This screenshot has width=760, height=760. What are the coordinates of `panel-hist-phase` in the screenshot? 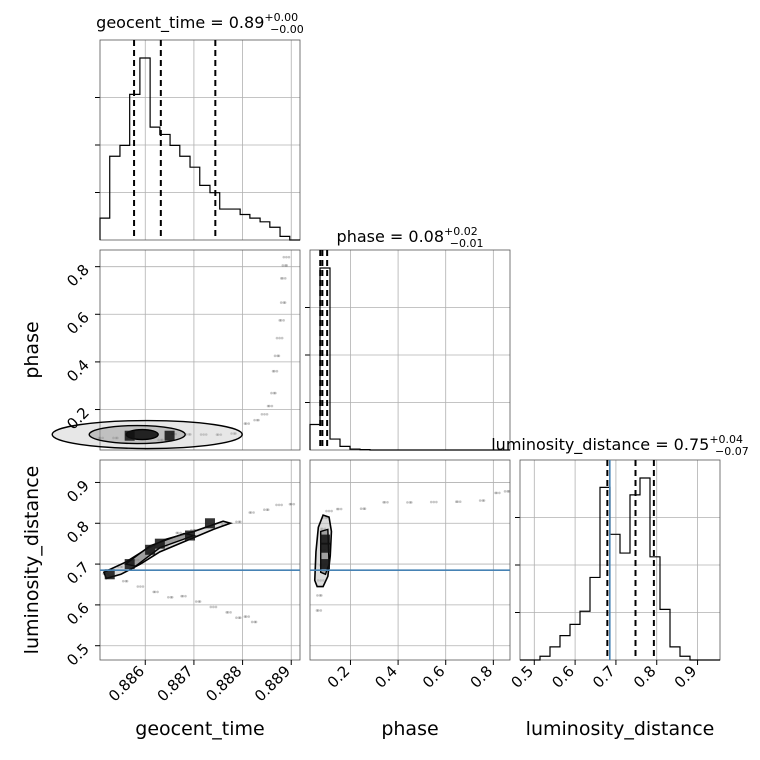 It's located at (408, 350).